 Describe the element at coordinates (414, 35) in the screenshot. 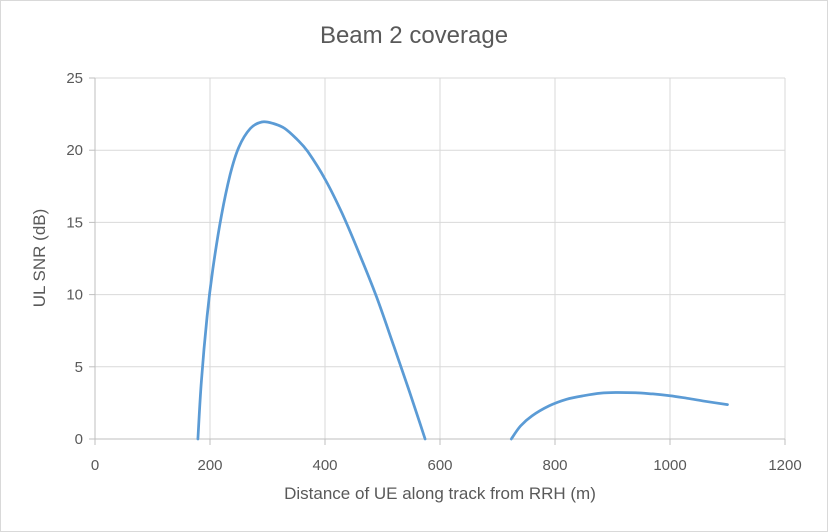

I see `chart-title: Beam 2 coverage` at that location.